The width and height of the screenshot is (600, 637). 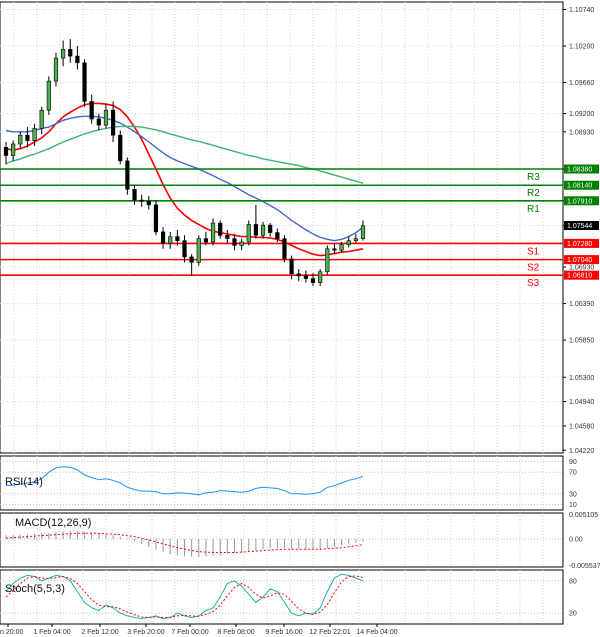 I want to click on stoch-d-line, so click(x=184, y=597).